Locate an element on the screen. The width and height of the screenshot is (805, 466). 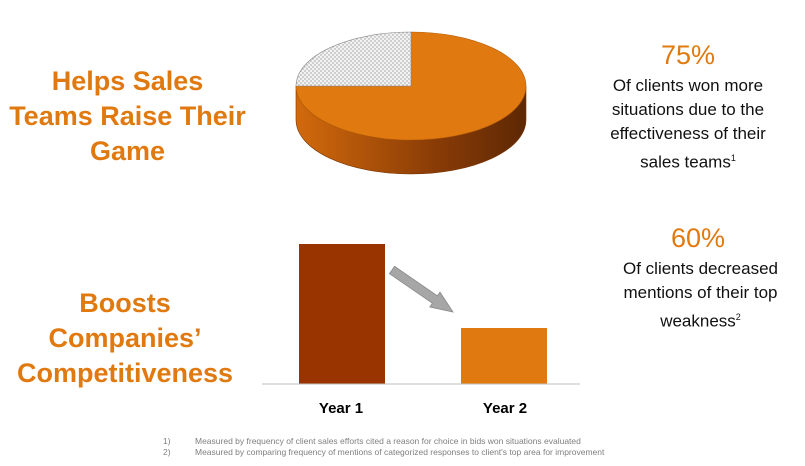
stat-line: effectiveness of their is located at coordinates (688, 133).